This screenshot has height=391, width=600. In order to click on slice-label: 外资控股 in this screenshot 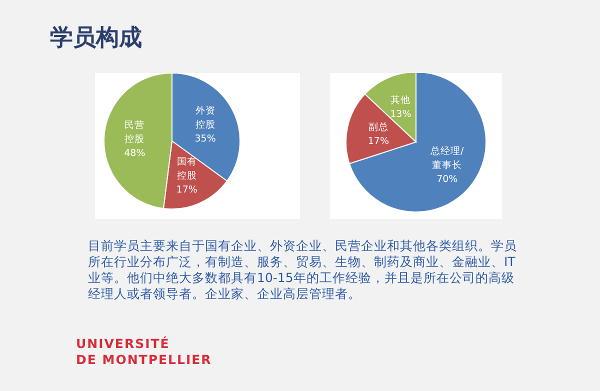, I will do `click(205, 117)`.